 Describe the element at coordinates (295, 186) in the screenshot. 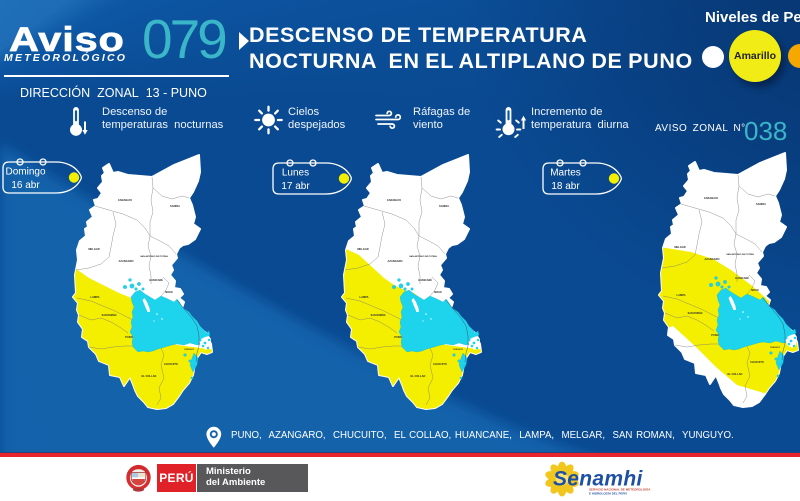

I see `svg-text: 17 abr` at that location.